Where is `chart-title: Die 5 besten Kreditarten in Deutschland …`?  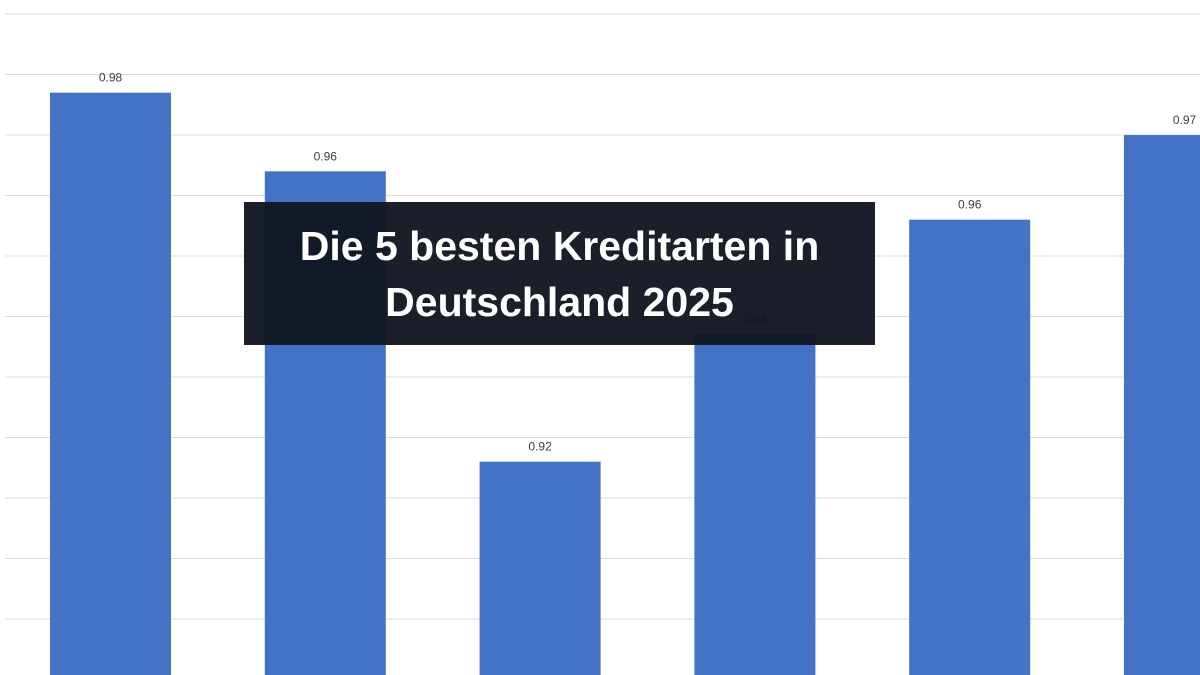
chart-title: Die 5 besten Kreditarten in Deutschland … is located at coordinates (559, 273).